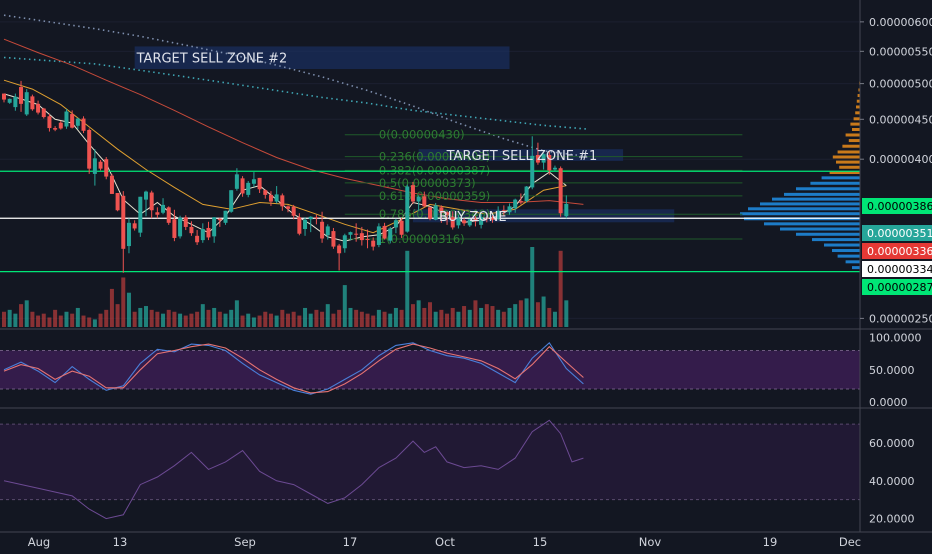 This screenshot has width=932, height=554. I want to click on price-badge-label: 0.00000336, so click(899, 251).